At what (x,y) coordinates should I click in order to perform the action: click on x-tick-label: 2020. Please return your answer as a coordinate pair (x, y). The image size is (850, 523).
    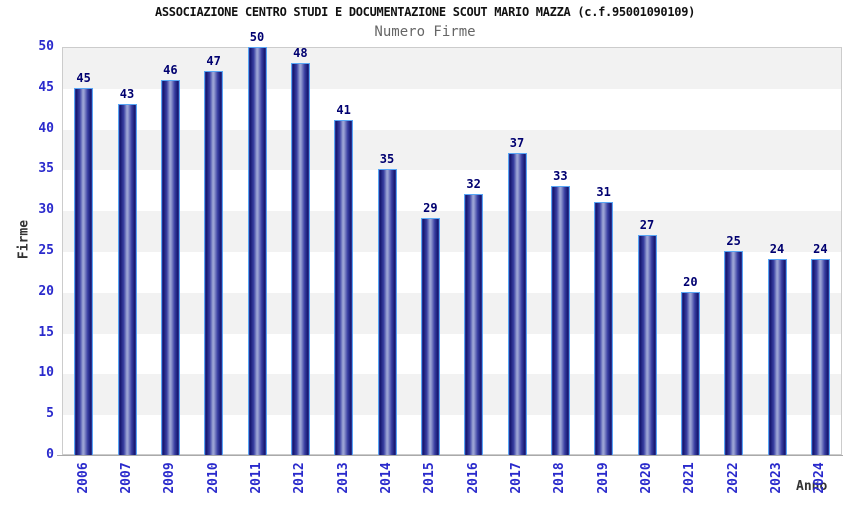
    Looking at the image, I should click on (646, 478).